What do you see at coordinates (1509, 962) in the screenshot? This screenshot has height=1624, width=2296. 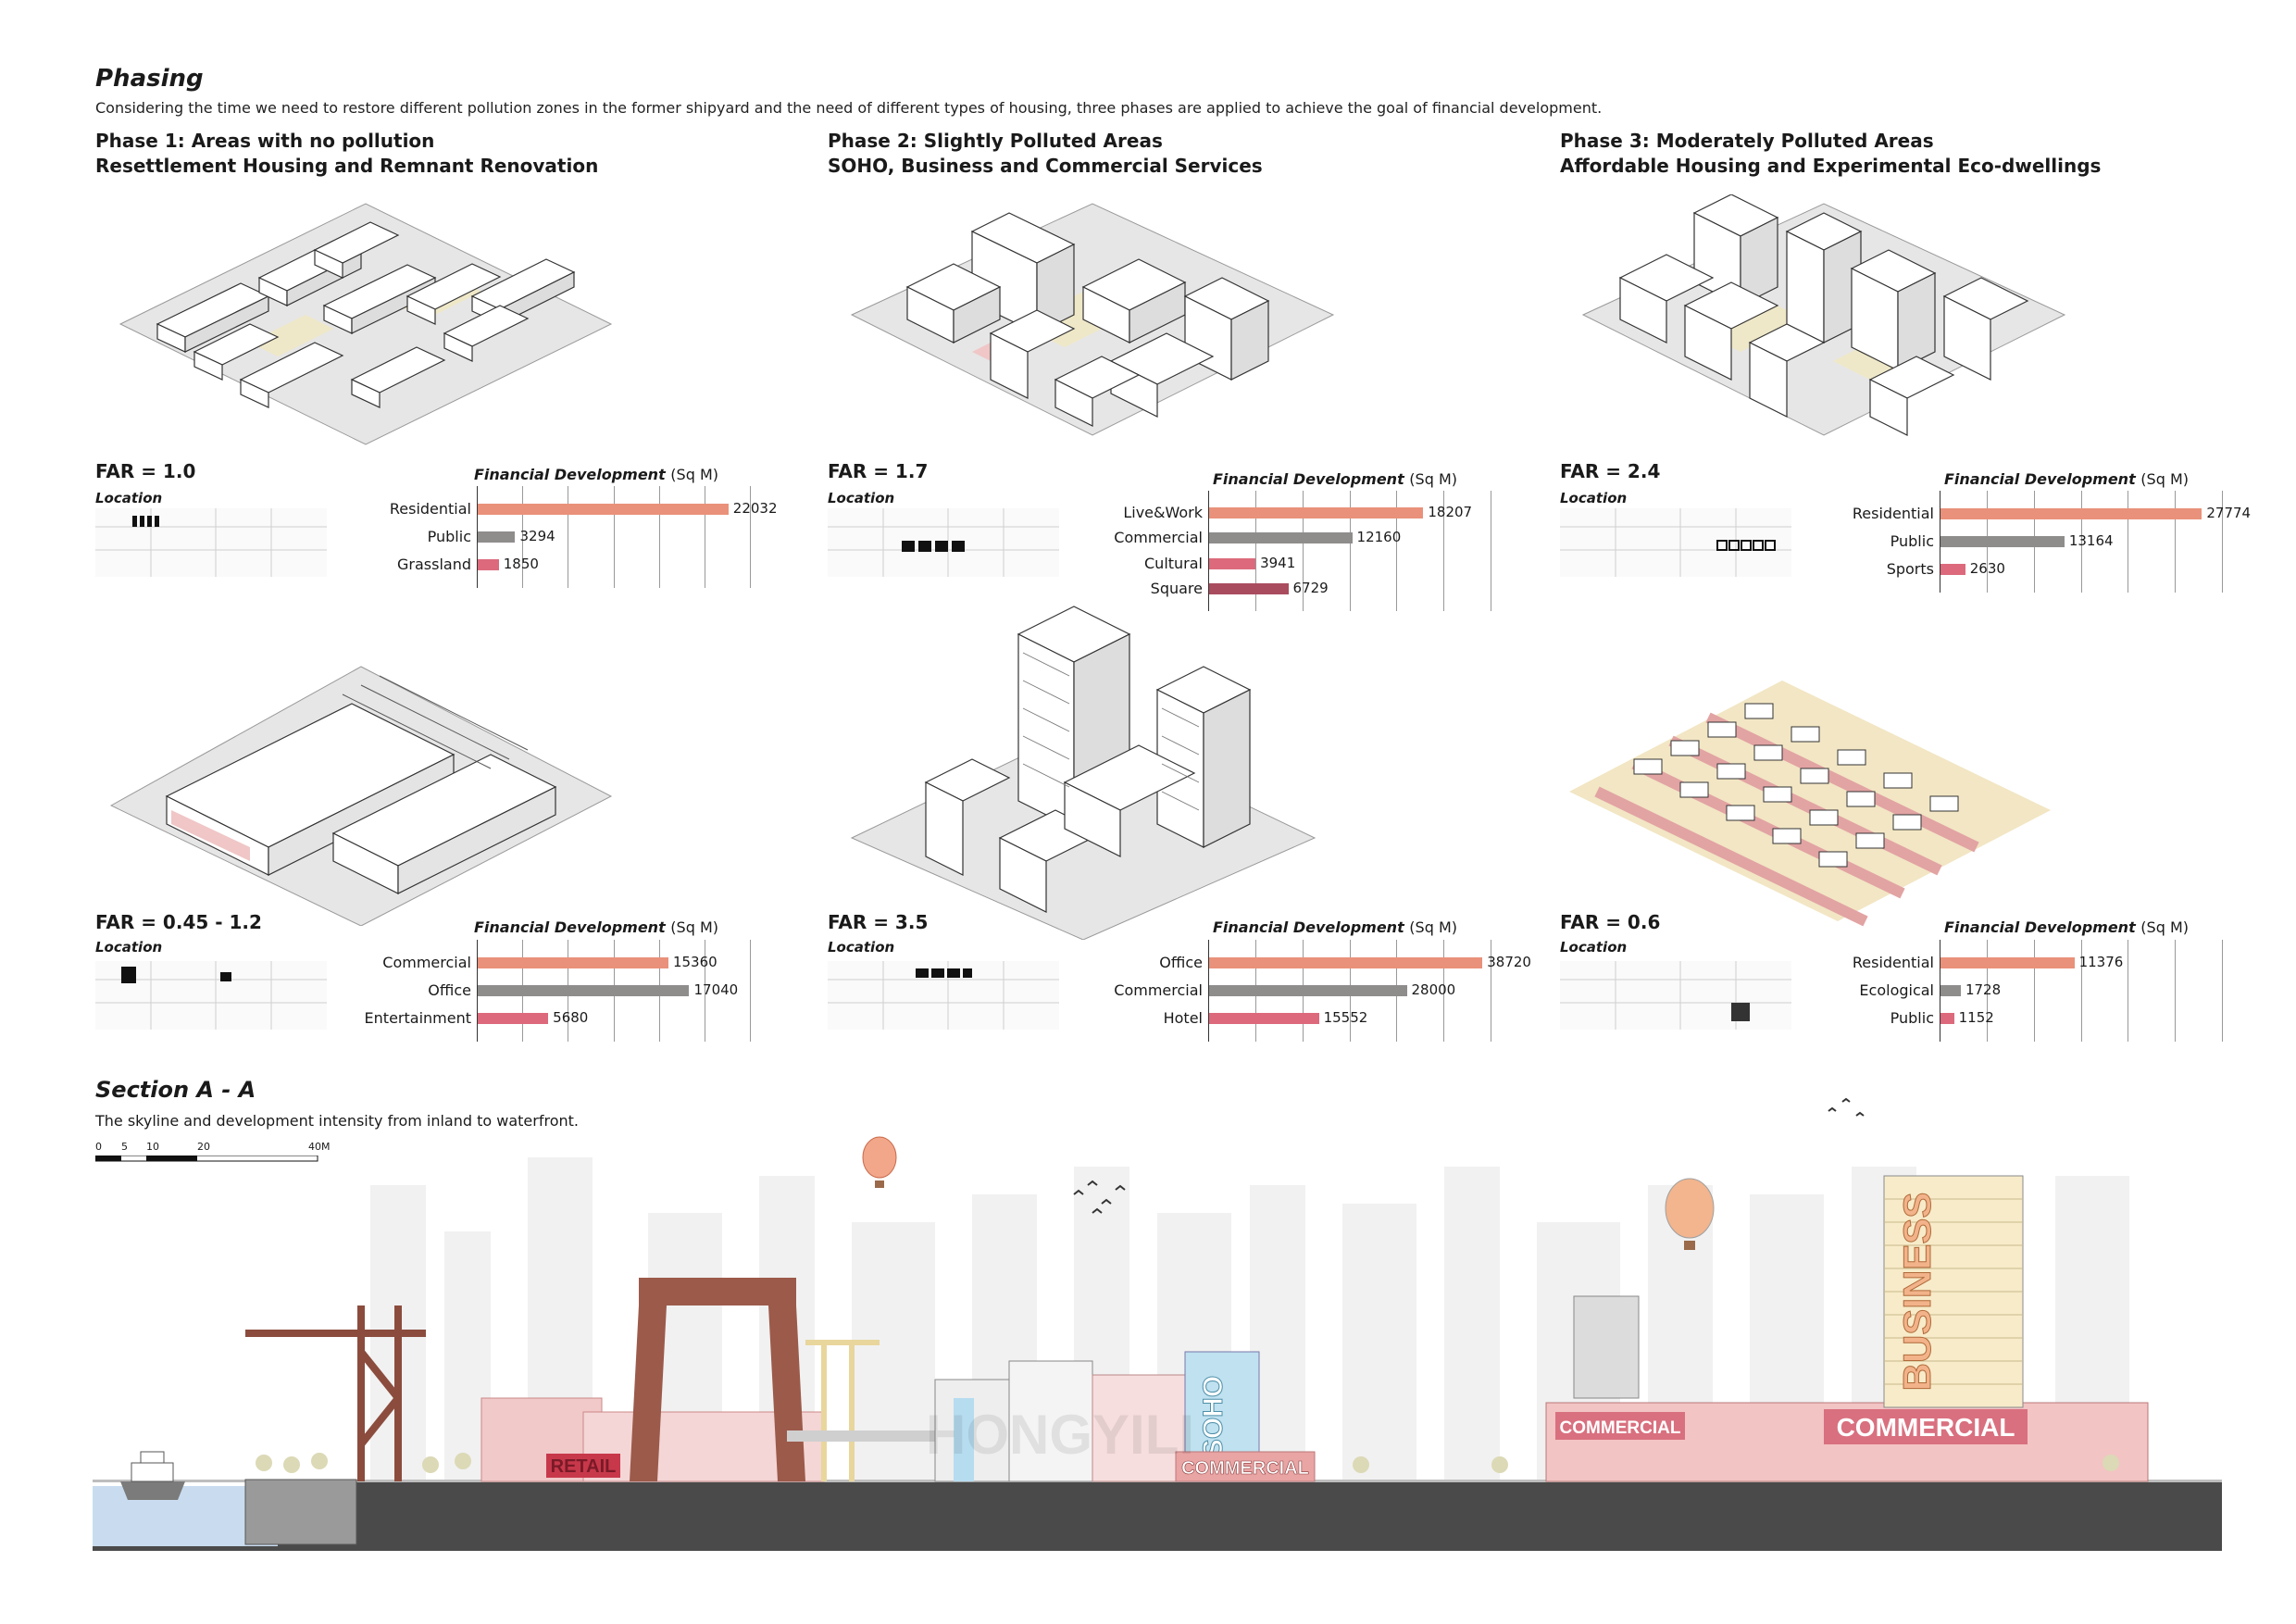 I see `bar-value: 38720` at bounding box center [1509, 962].